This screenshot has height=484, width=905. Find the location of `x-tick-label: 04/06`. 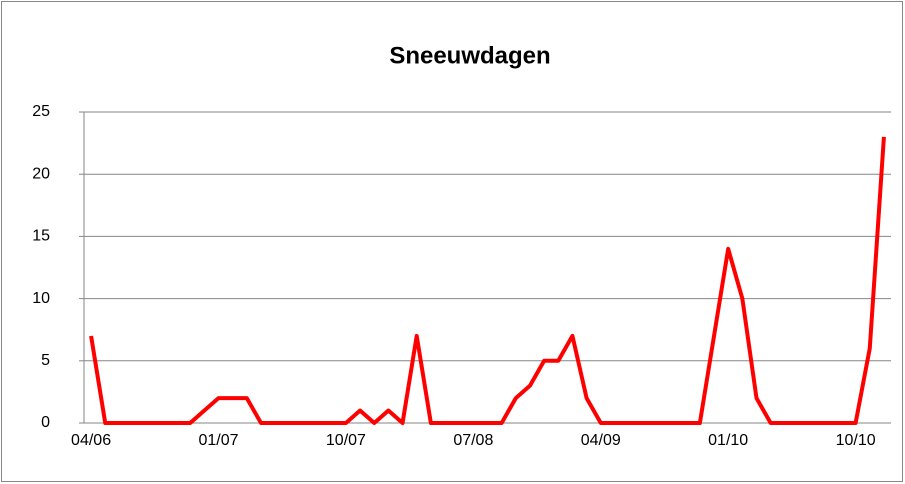

x-tick-label: 04/06 is located at coordinates (91, 440).